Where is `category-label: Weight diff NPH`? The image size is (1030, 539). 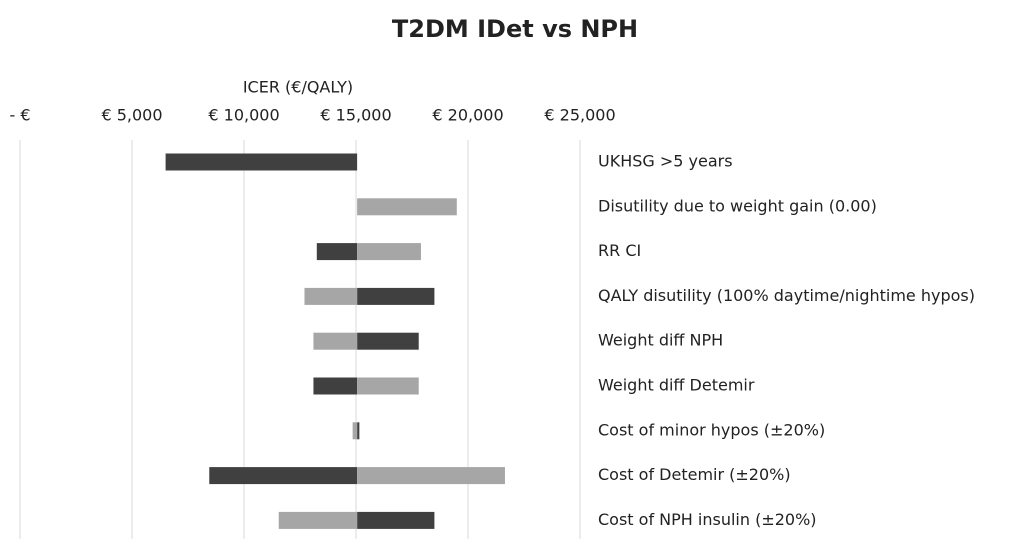
category-label: Weight diff NPH is located at coordinates (660, 340).